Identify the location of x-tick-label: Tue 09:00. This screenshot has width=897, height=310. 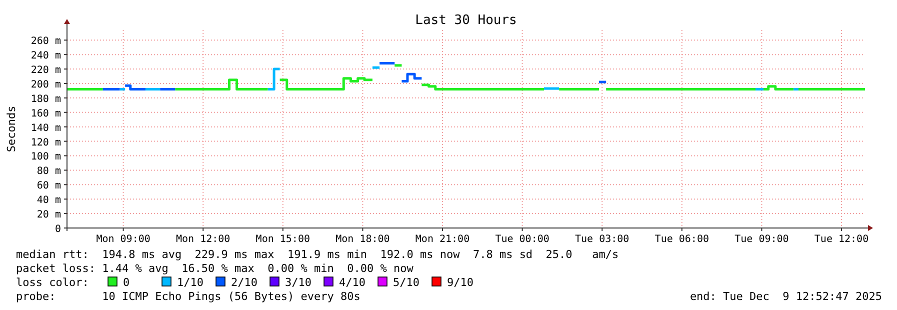
(761, 239).